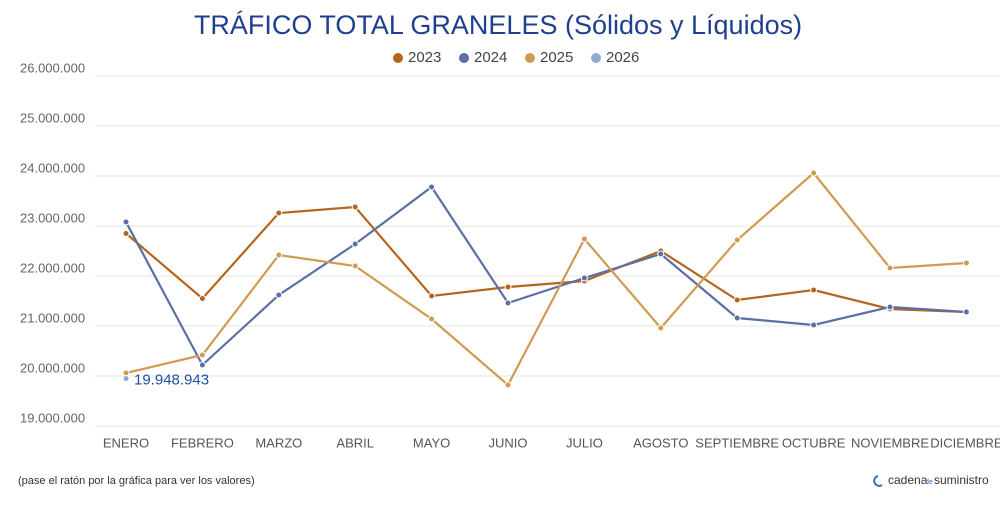 Image resolution: width=1000 pixels, height=505 pixels. I want to click on logo-text: de, so click(929, 482).